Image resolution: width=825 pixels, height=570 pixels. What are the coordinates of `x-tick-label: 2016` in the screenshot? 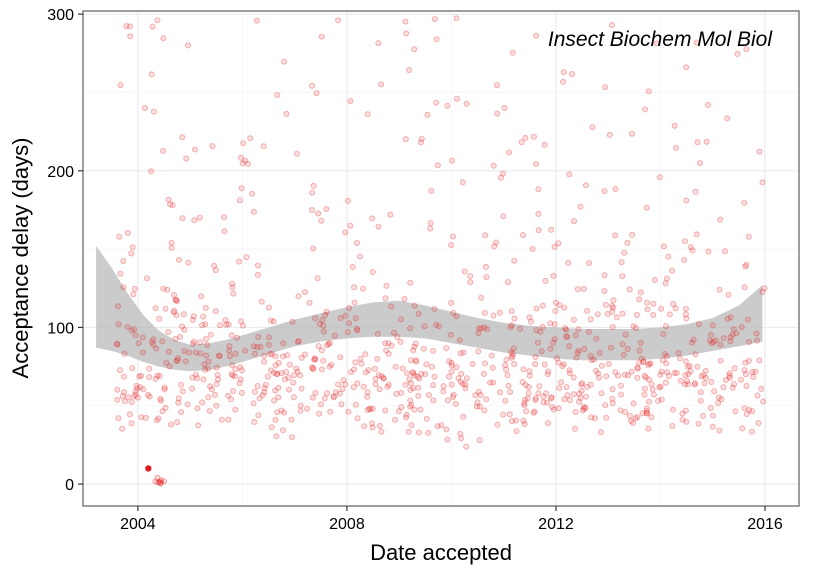 It's located at (765, 524).